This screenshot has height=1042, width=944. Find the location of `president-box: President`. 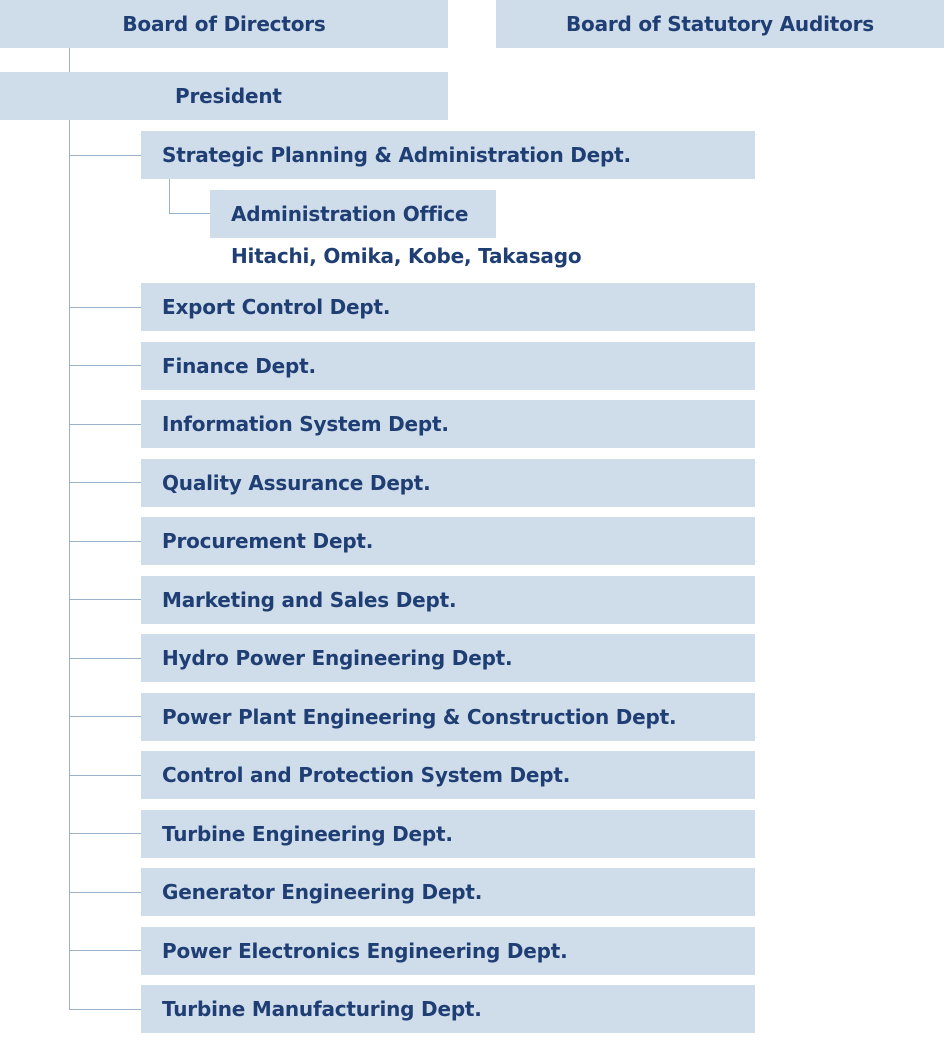

president-box: President is located at coordinates (224, 96).